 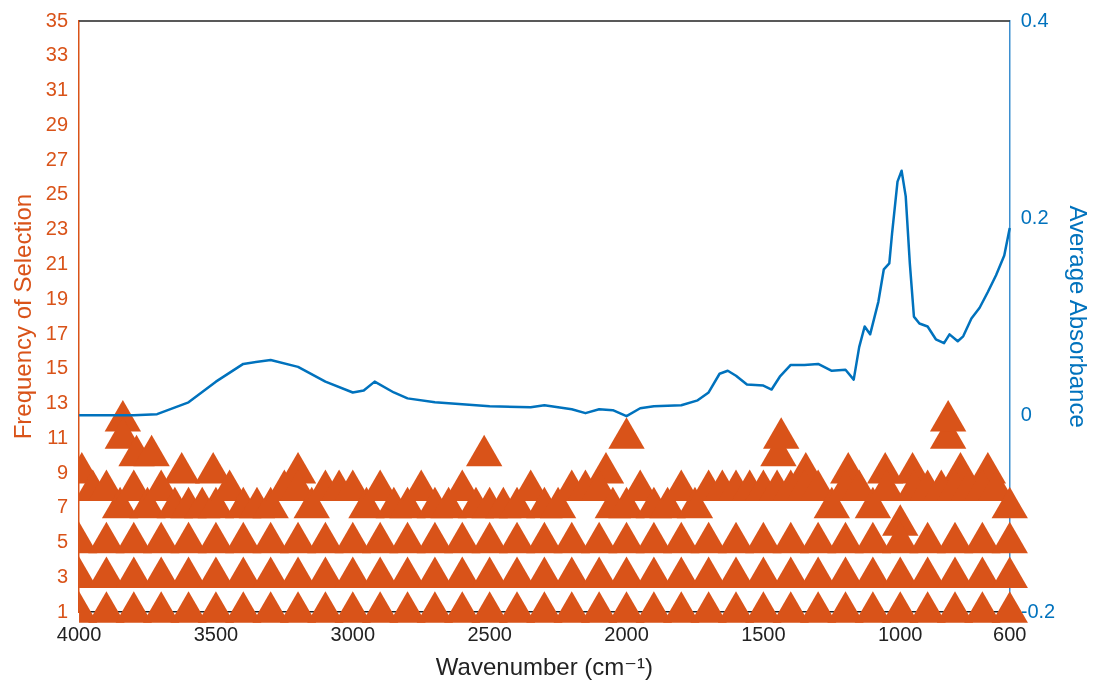 What do you see at coordinates (62, 541) in the screenshot?
I see `y-tick-label: 5` at bounding box center [62, 541].